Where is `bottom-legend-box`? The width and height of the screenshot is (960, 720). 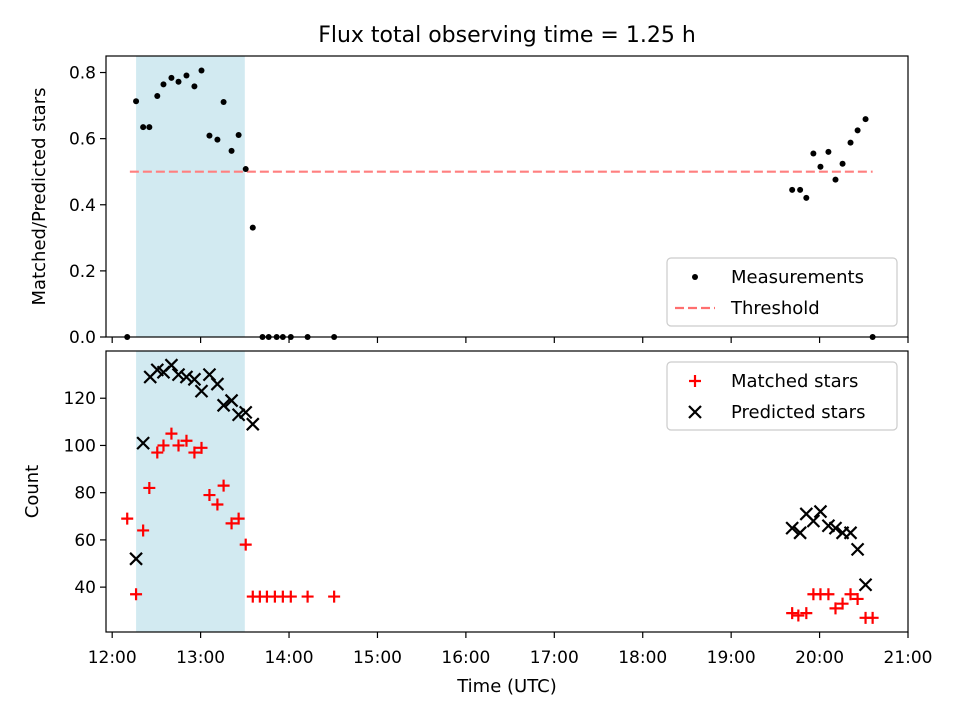
bottom-legend-box is located at coordinates (782, 396).